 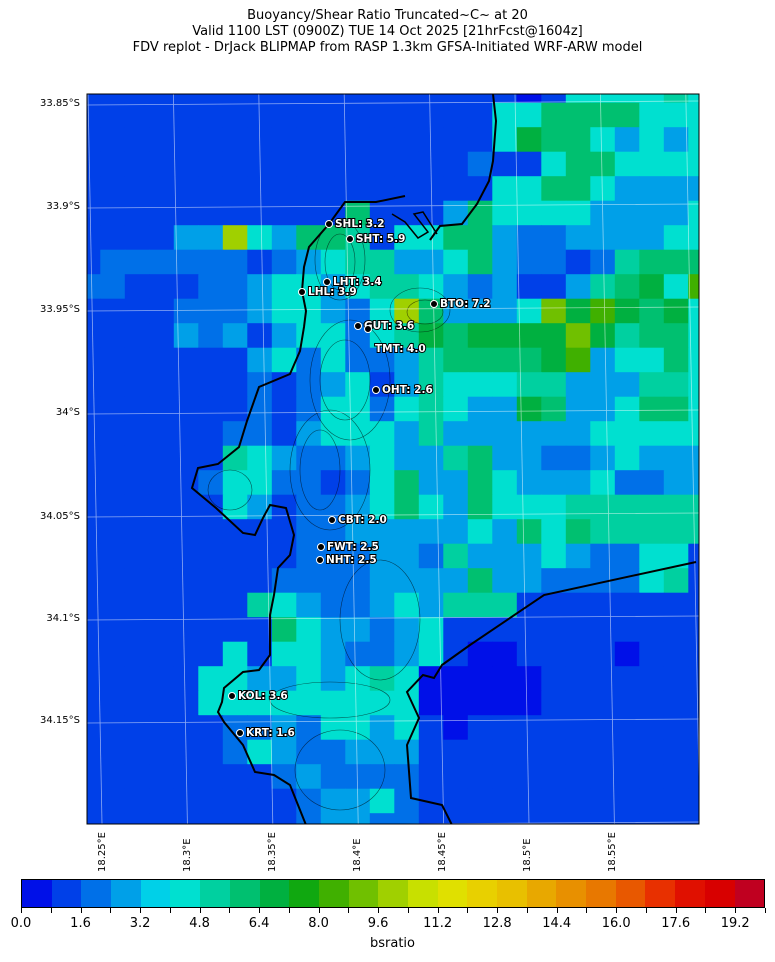 What do you see at coordinates (60, 103) in the screenshot?
I see `lat-label: 33.85°S` at bounding box center [60, 103].